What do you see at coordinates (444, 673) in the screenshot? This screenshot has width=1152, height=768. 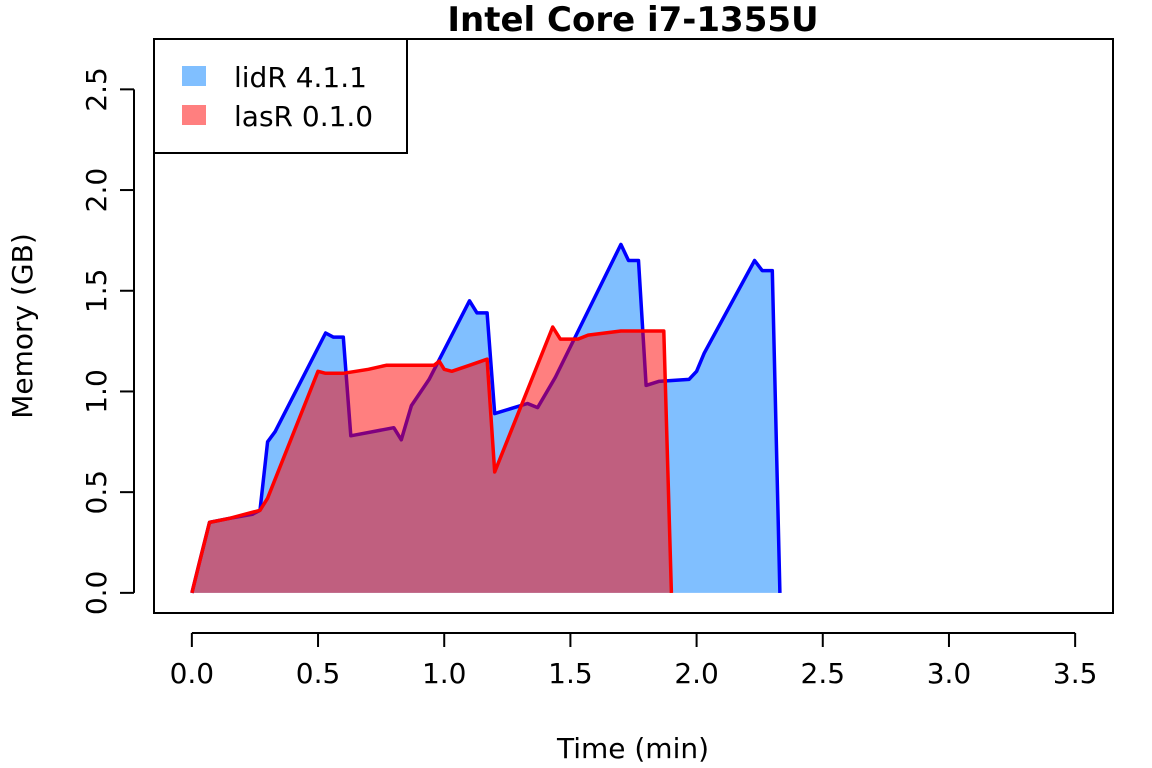 I see `x-tick-label: 1.0` at bounding box center [444, 673].